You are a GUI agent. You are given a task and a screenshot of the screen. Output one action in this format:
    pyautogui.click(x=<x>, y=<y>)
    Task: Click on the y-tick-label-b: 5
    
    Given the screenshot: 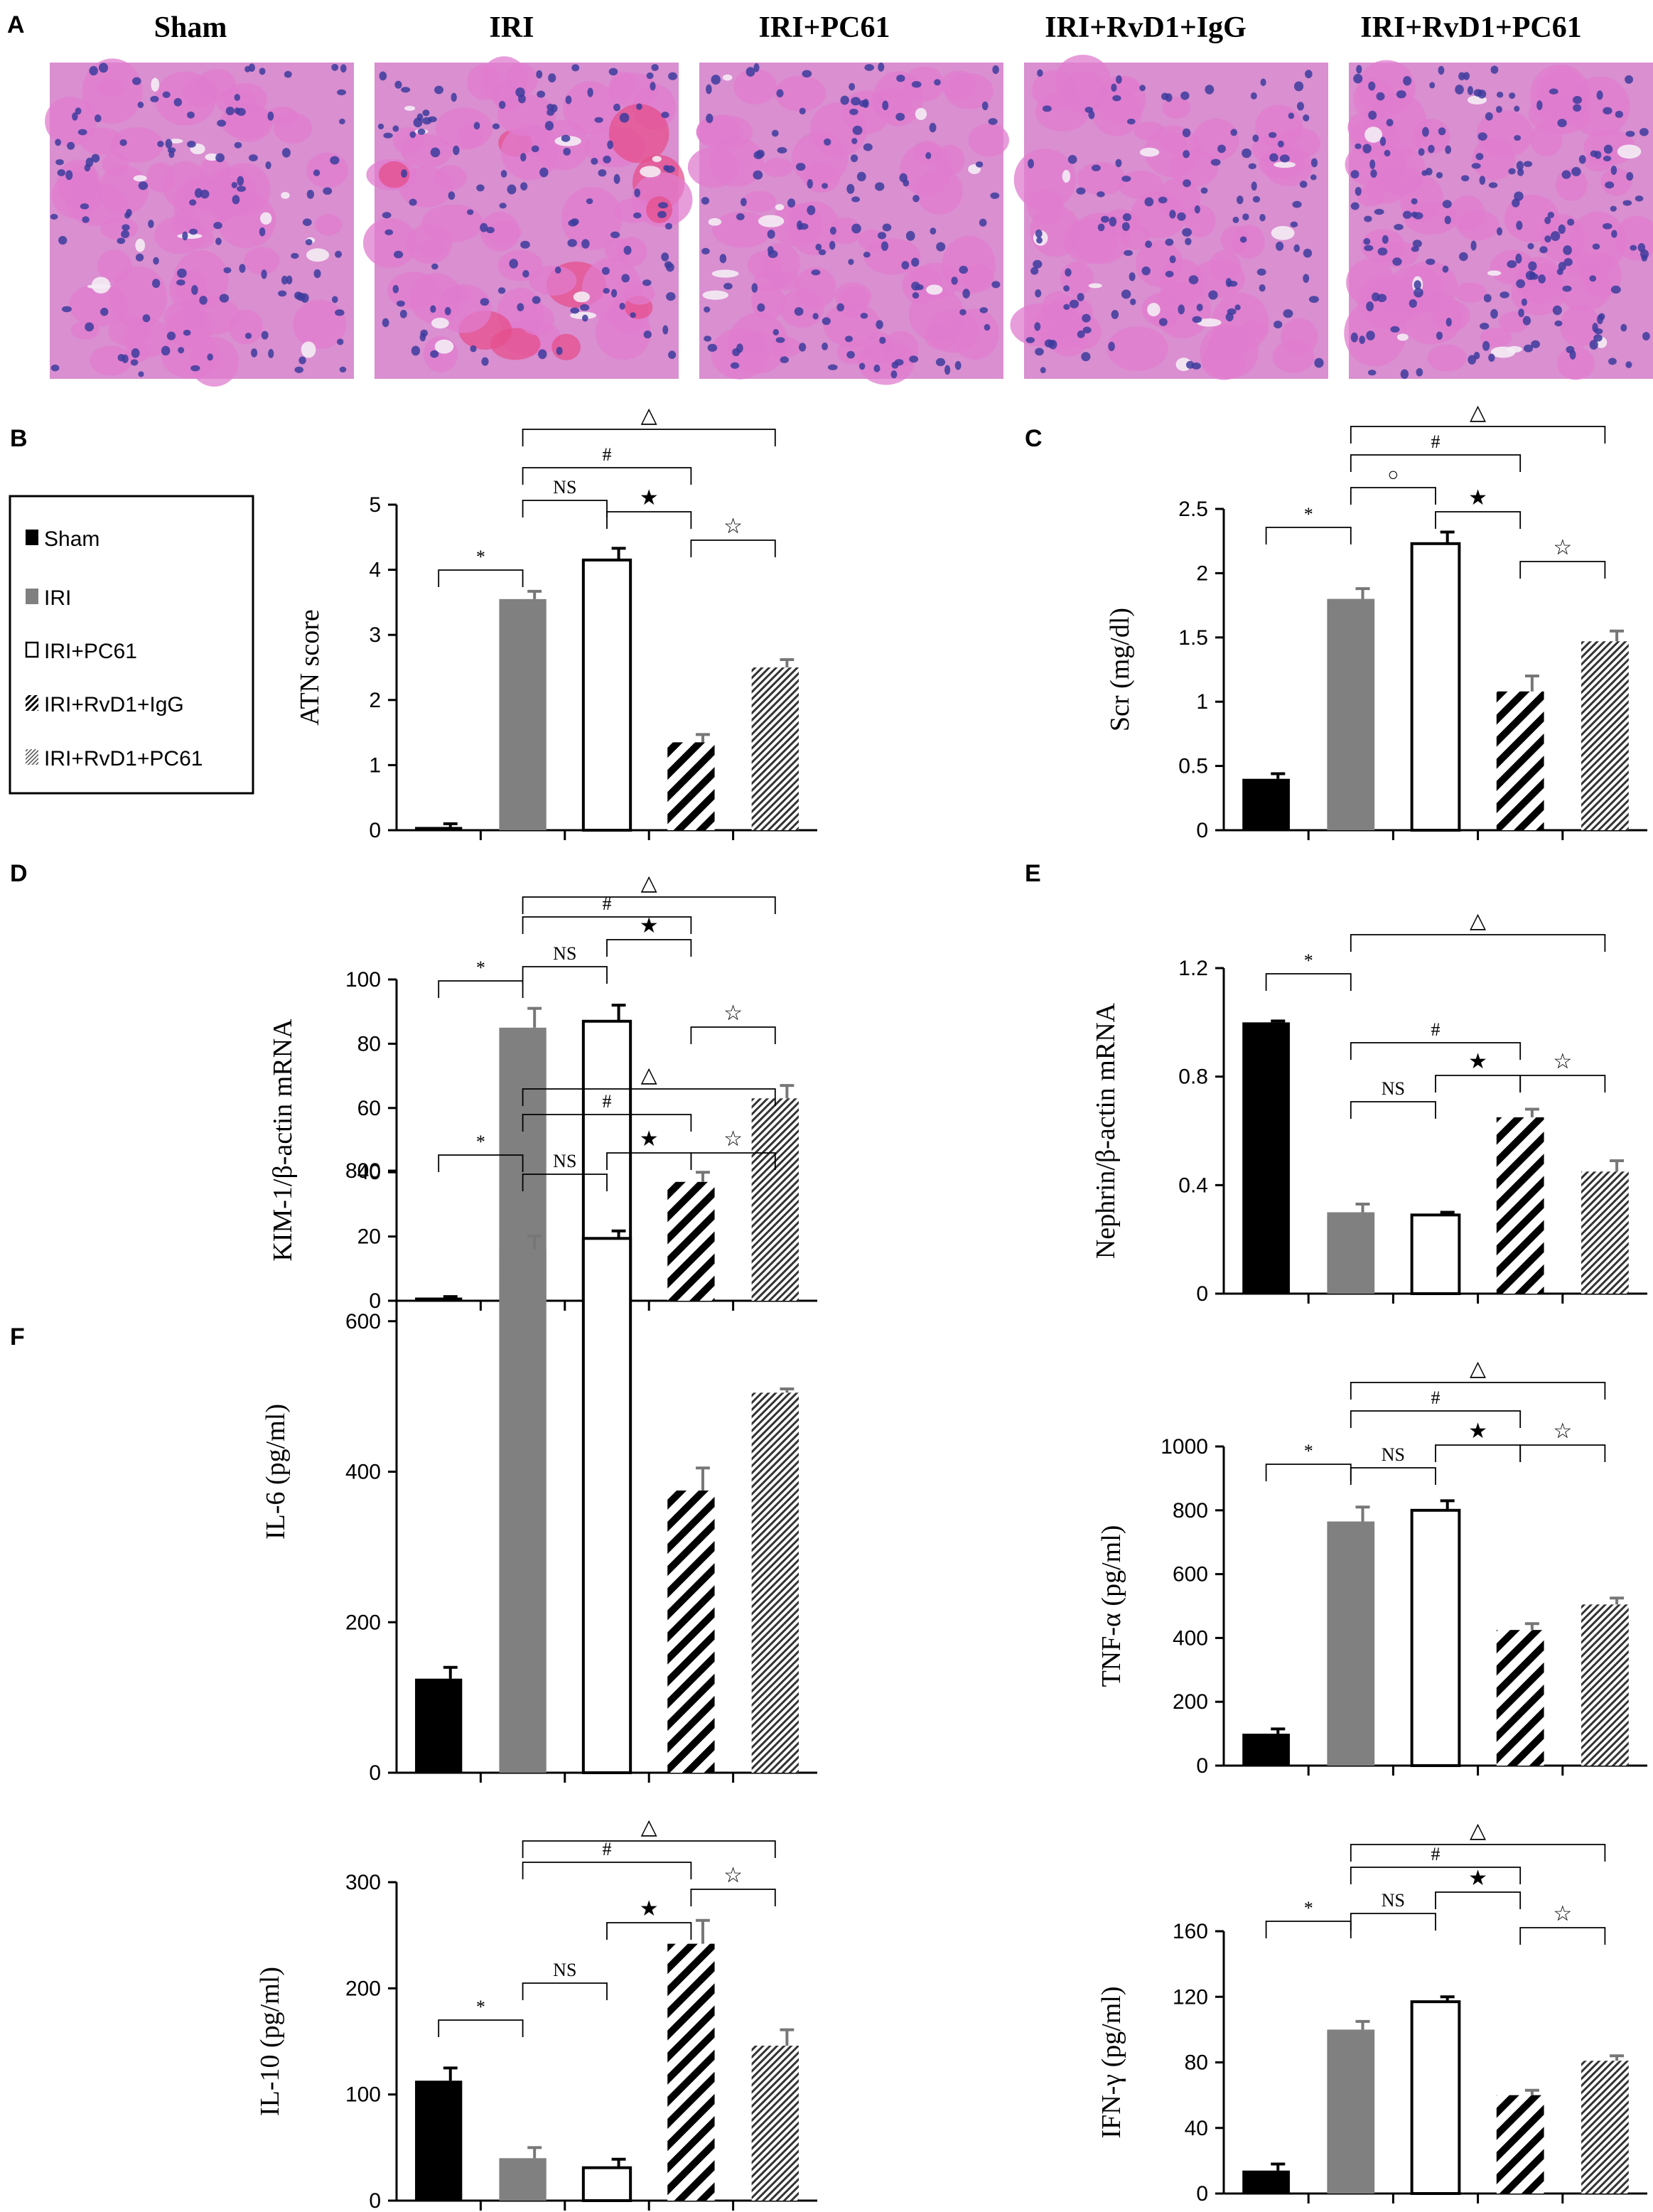 What is the action you would take?
    pyautogui.click(x=375, y=505)
    